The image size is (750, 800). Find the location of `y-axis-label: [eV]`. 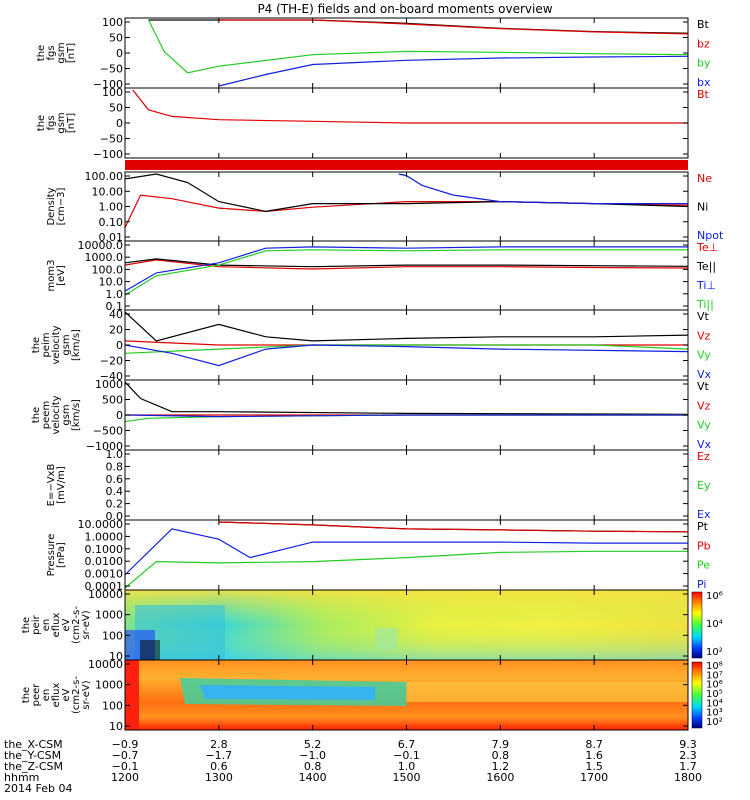

y-axis-label: [eV] is located at coordinates (61, 275).